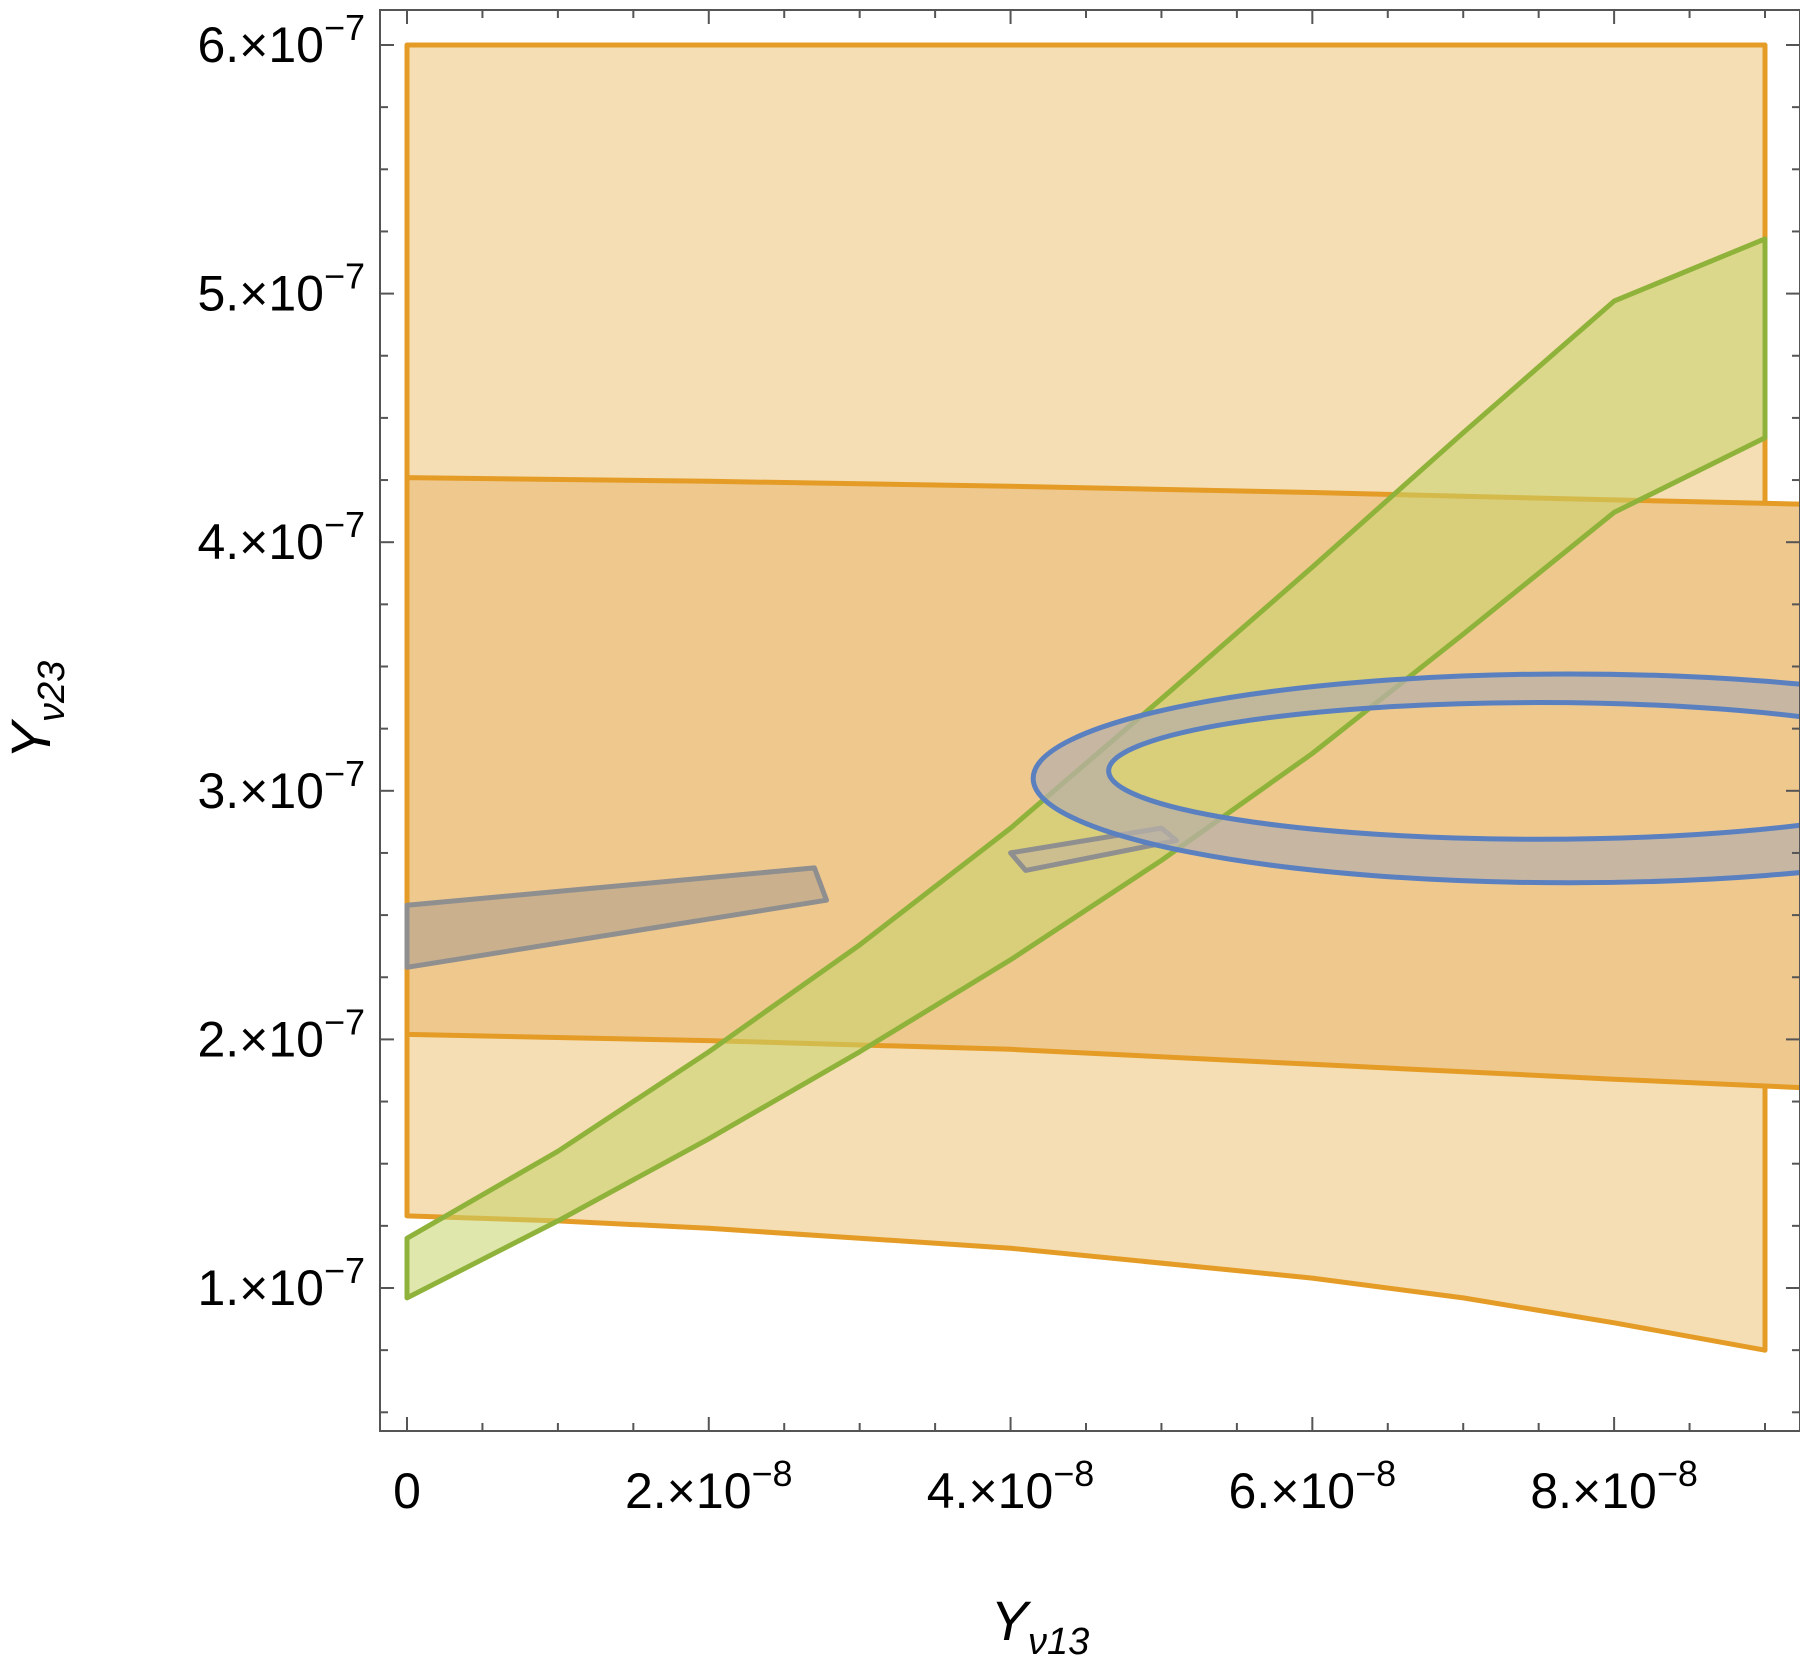  What do you see at coordinates (407, 1491) in the screenshot?
I see `x-tick-label: 0` at bounding box center [407, 1491].